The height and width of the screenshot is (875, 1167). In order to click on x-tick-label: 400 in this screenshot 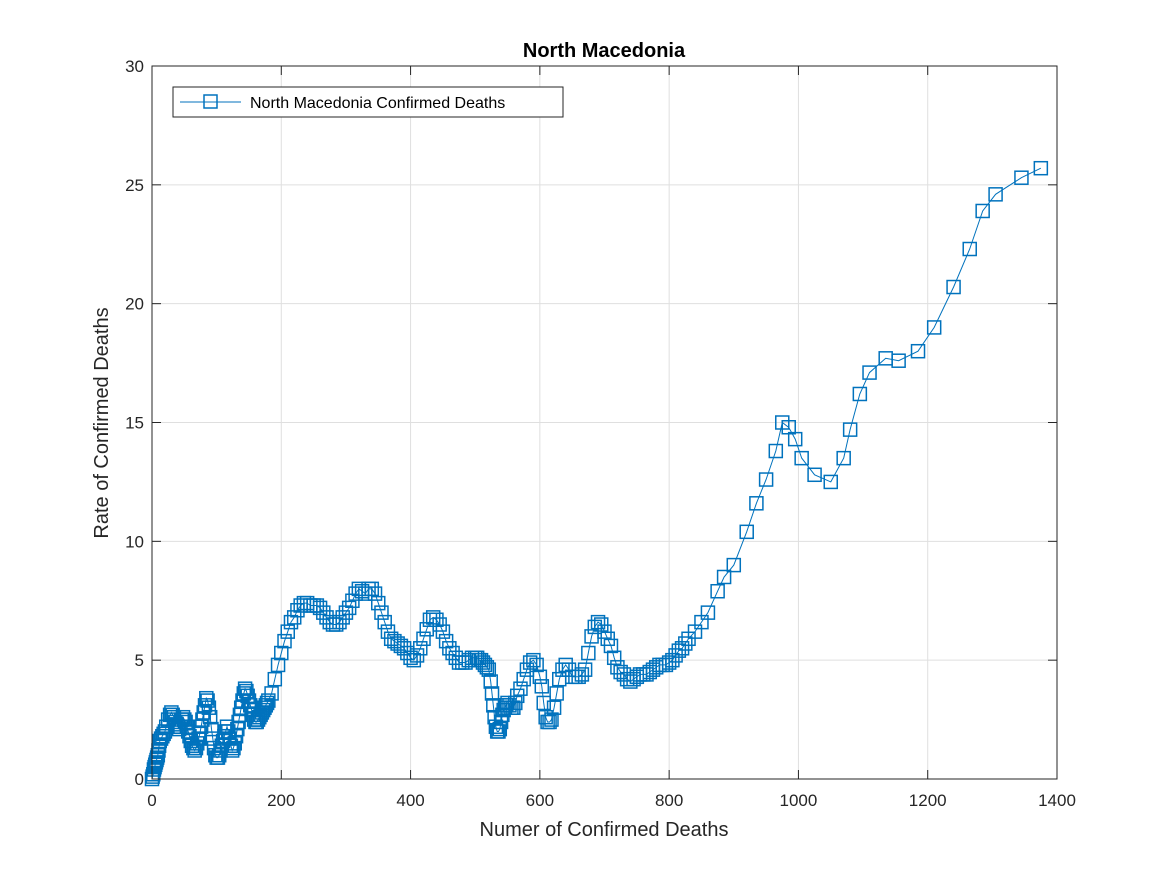, I will do `click(410, 800)`.